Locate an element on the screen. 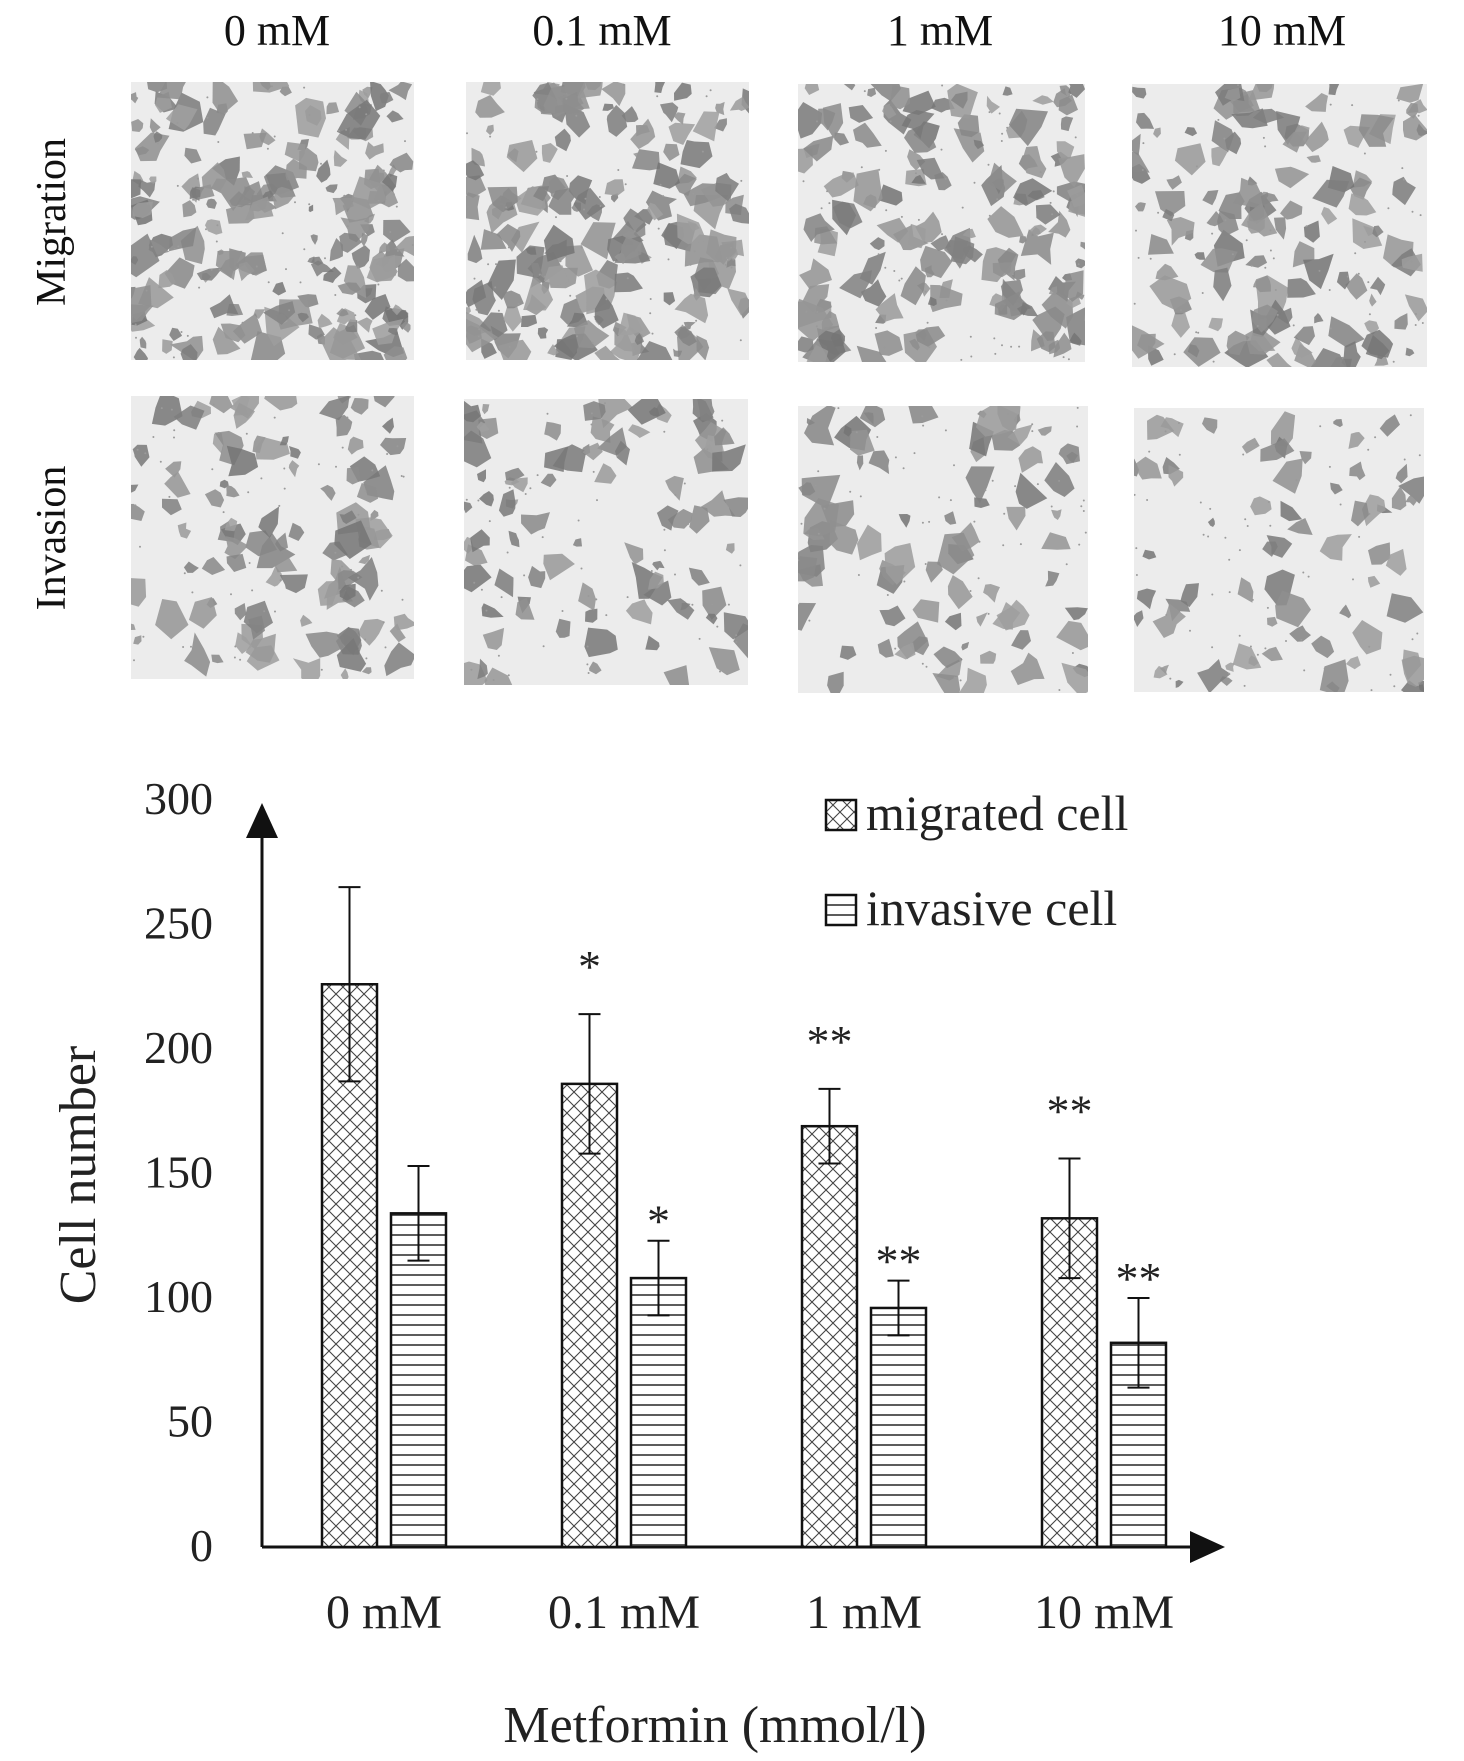  x-tick-label: 10 mM is located at coordinates (1104, 1612).